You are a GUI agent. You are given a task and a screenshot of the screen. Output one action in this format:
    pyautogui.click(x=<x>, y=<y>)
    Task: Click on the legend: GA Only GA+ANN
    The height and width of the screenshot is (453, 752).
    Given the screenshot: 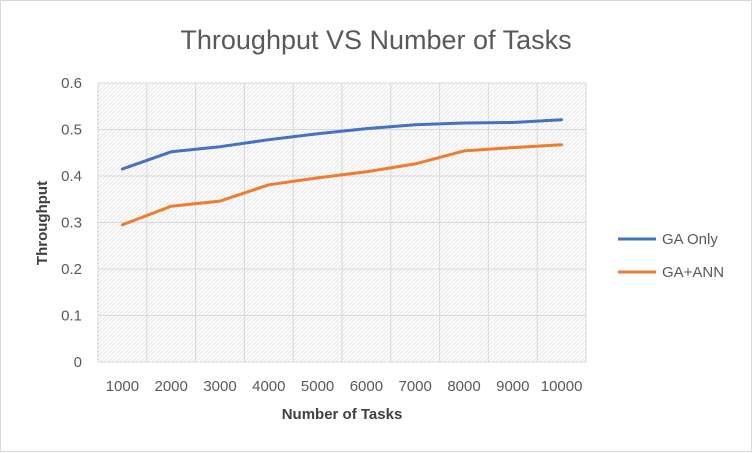 What is the action you would take?
    pyautogui.click(x=671, y=256)
    